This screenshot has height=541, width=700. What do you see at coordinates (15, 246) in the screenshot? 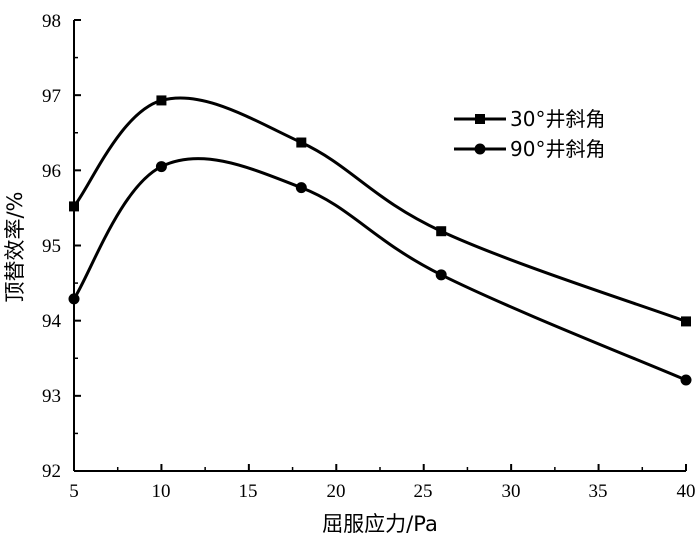
I see `y-axis-title: 顶替效率/%` at bounding box center [15, 246].